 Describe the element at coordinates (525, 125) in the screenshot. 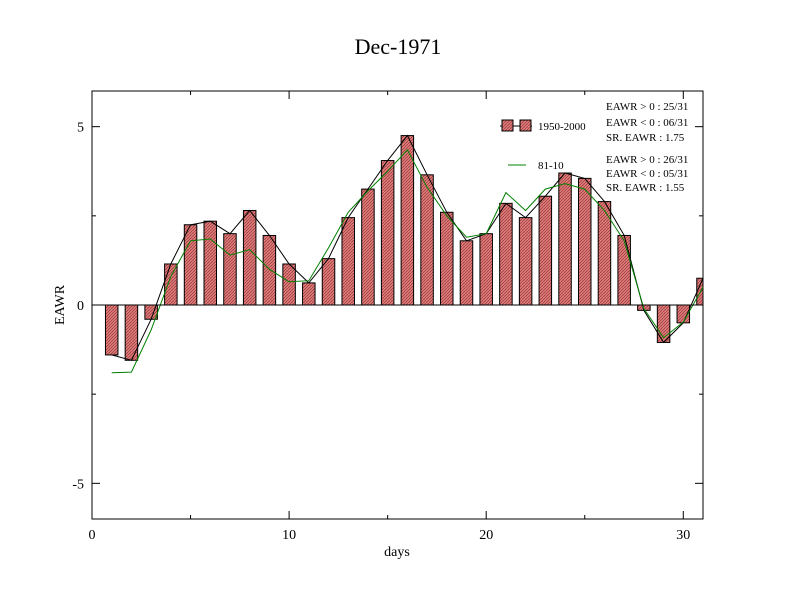

I see `legend-swatch-1950-2000-right` at that location.